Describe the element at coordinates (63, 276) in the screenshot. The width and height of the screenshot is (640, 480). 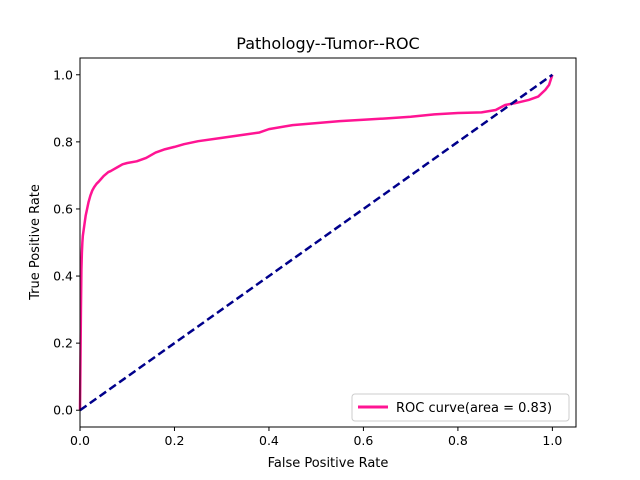
I see `y-tick-label: 0.4` at that location.